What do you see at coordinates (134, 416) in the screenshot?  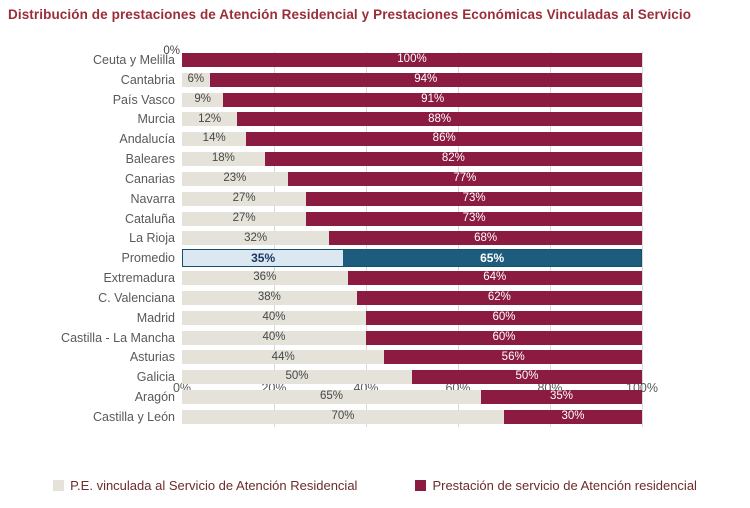 I see `category-label: Castilla y León` at bounding box center [134, 416].